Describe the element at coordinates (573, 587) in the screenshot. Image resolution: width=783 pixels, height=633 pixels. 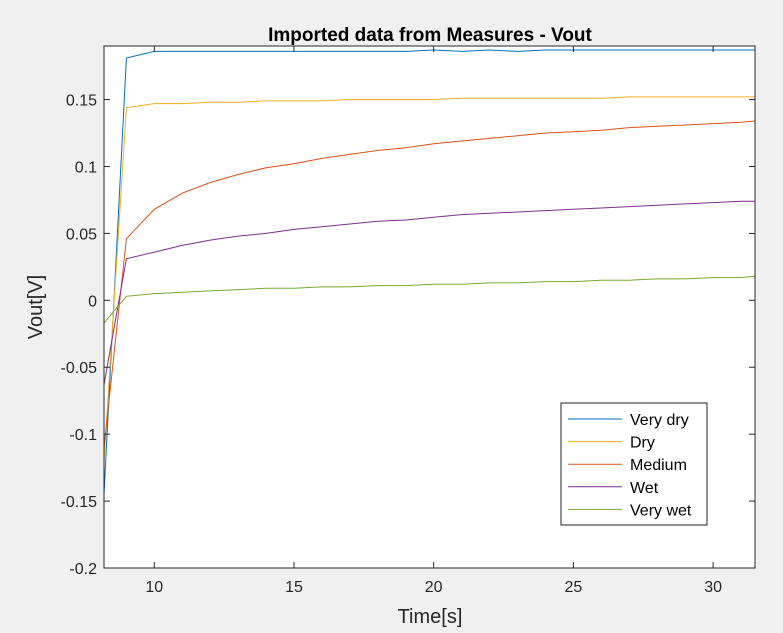
I see `x-tick-label: 25` at that location.